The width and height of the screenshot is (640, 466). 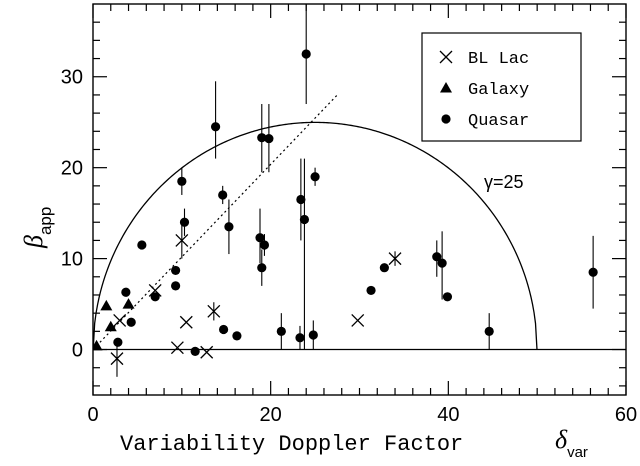 What do you see at coordinates (291, 444) in the screenshot?
I see `x-axis-title: Variability Doppler Factor` at bounding box center [291, 444].